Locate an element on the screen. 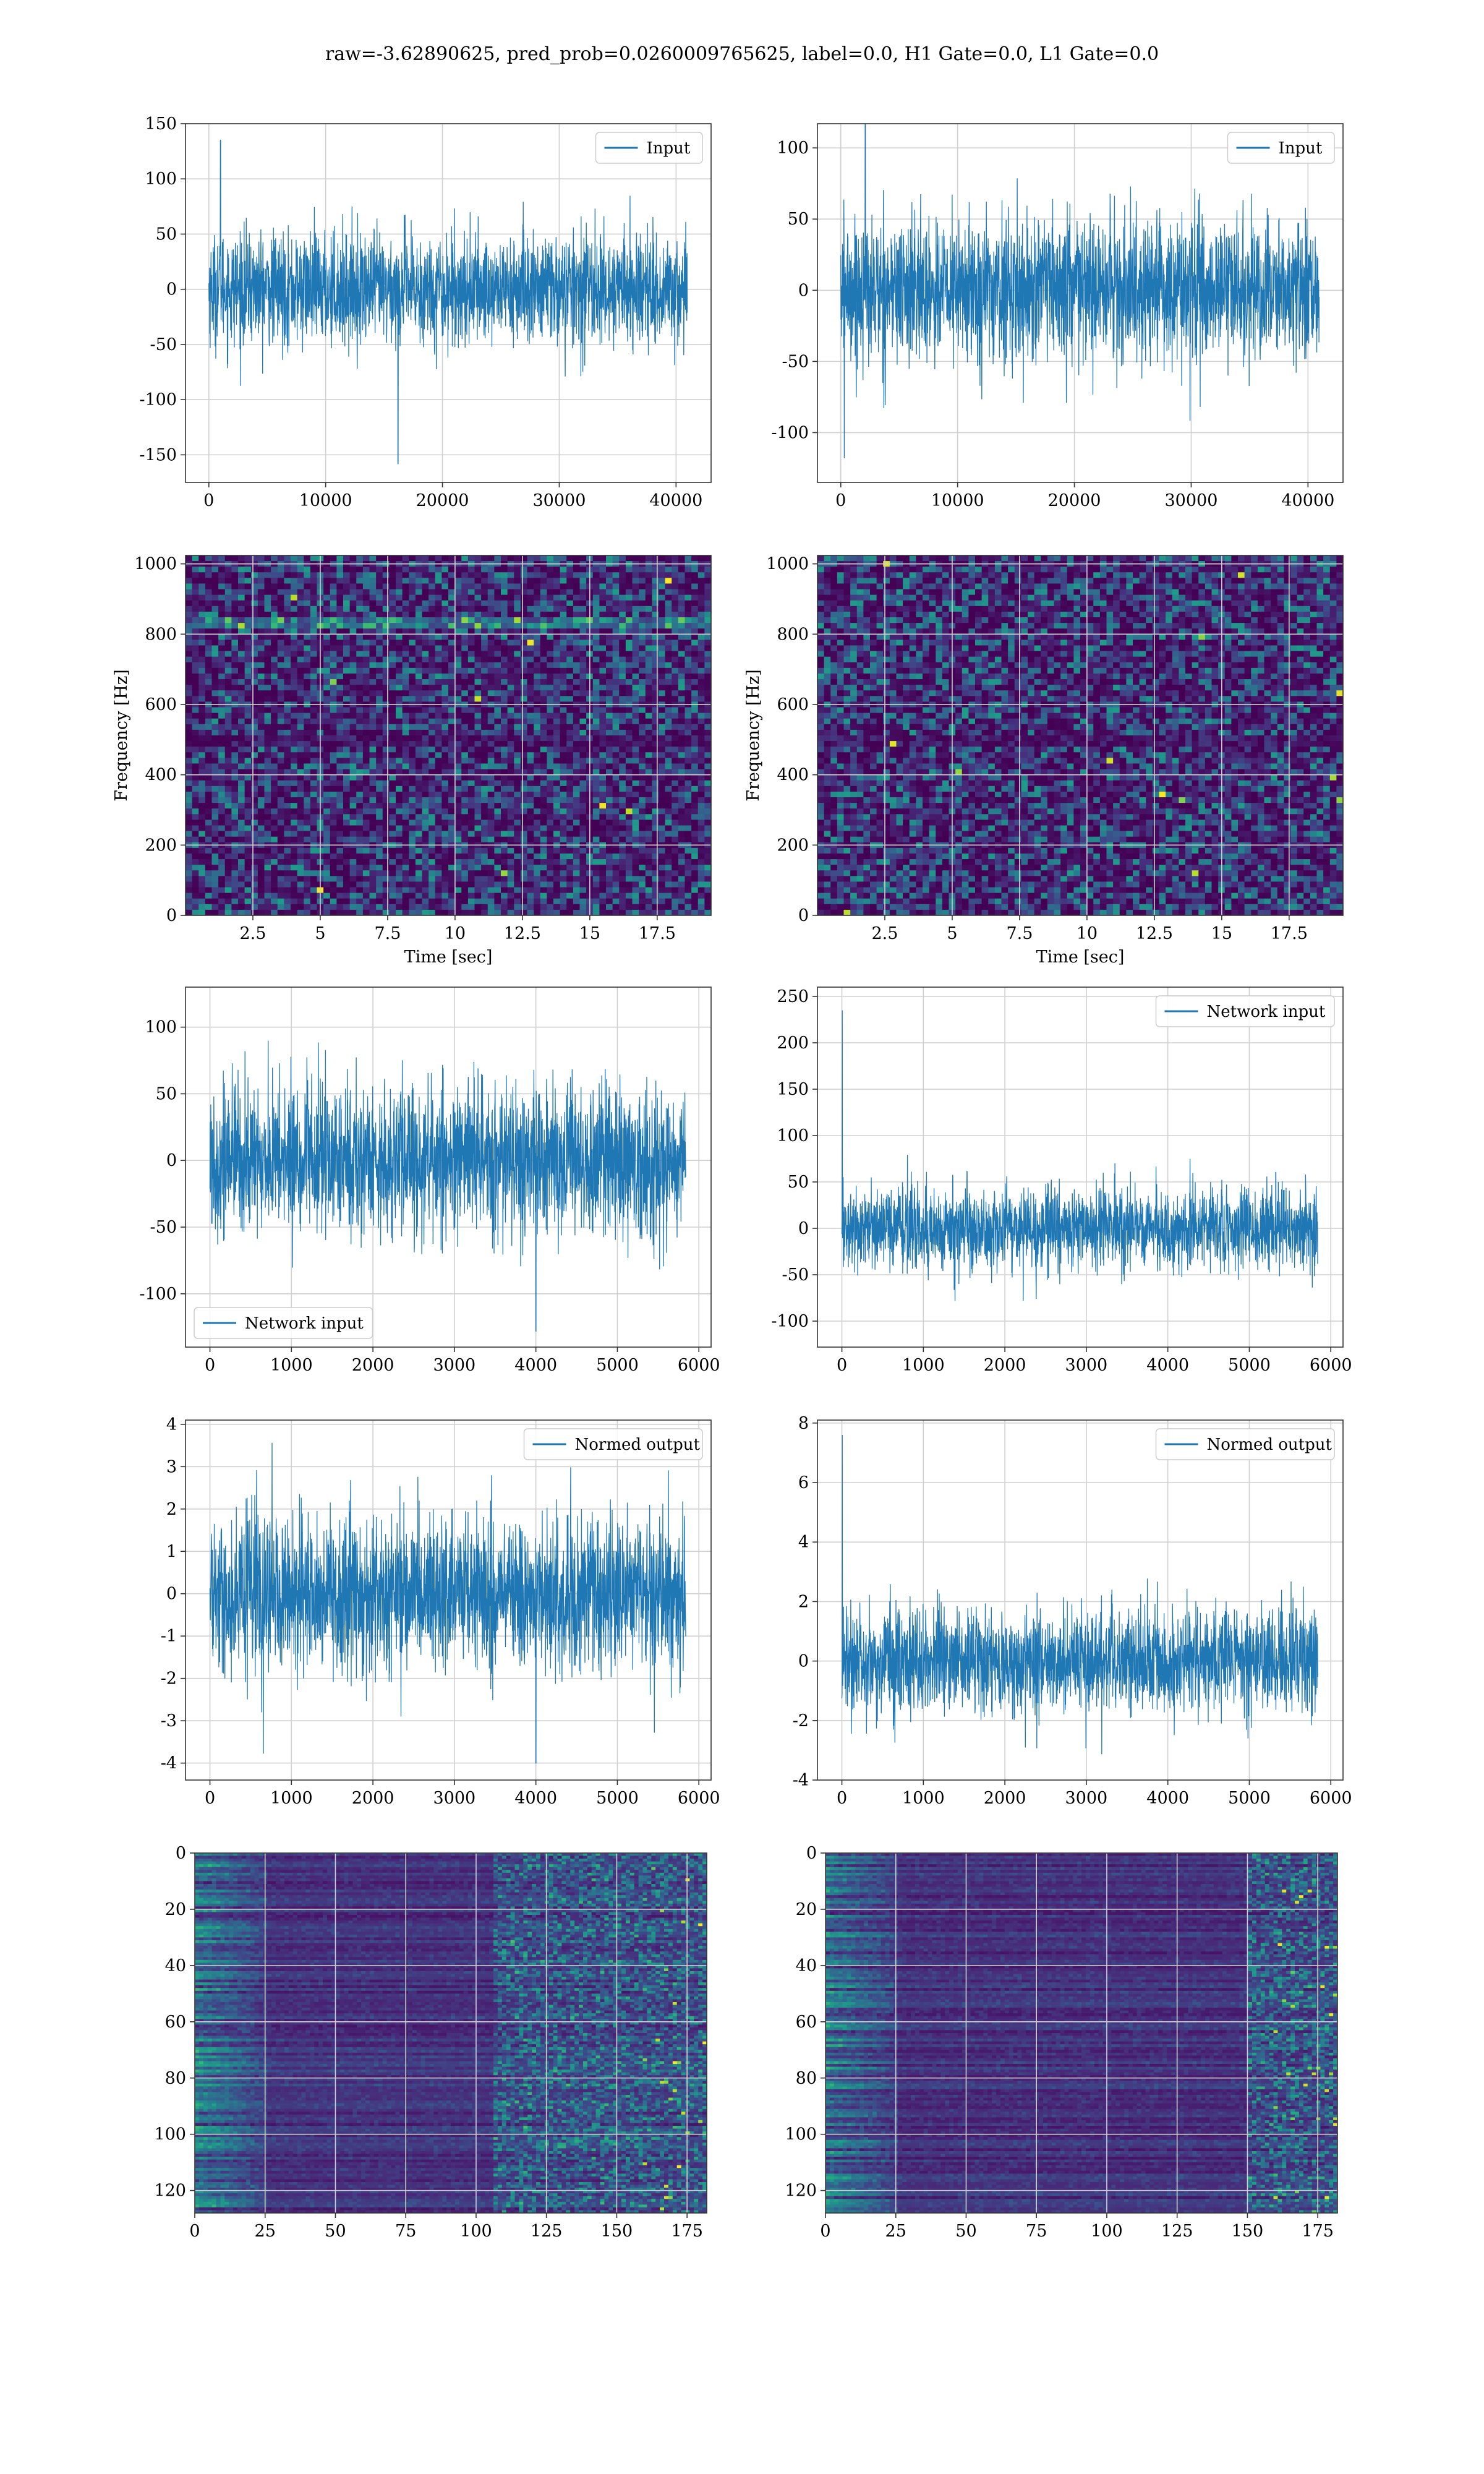 Image resolution: width=1484 pixels, height=2474 pixels. input-l1-xtick-label: 40000 is located at coordinates (1307, 500).